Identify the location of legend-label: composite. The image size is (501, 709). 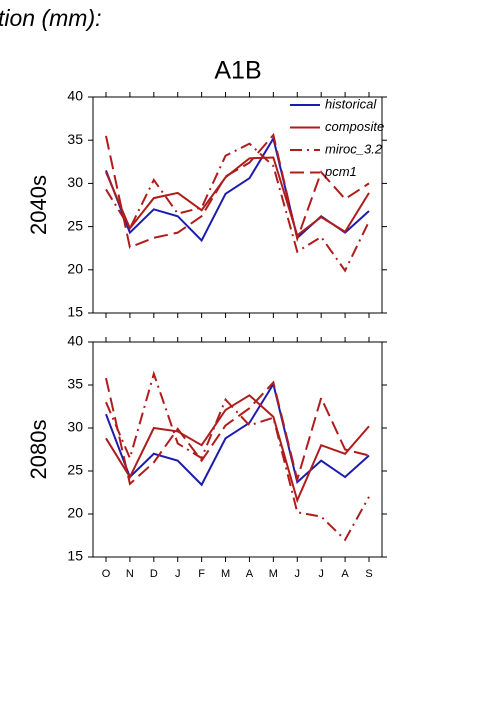
(354, 126).